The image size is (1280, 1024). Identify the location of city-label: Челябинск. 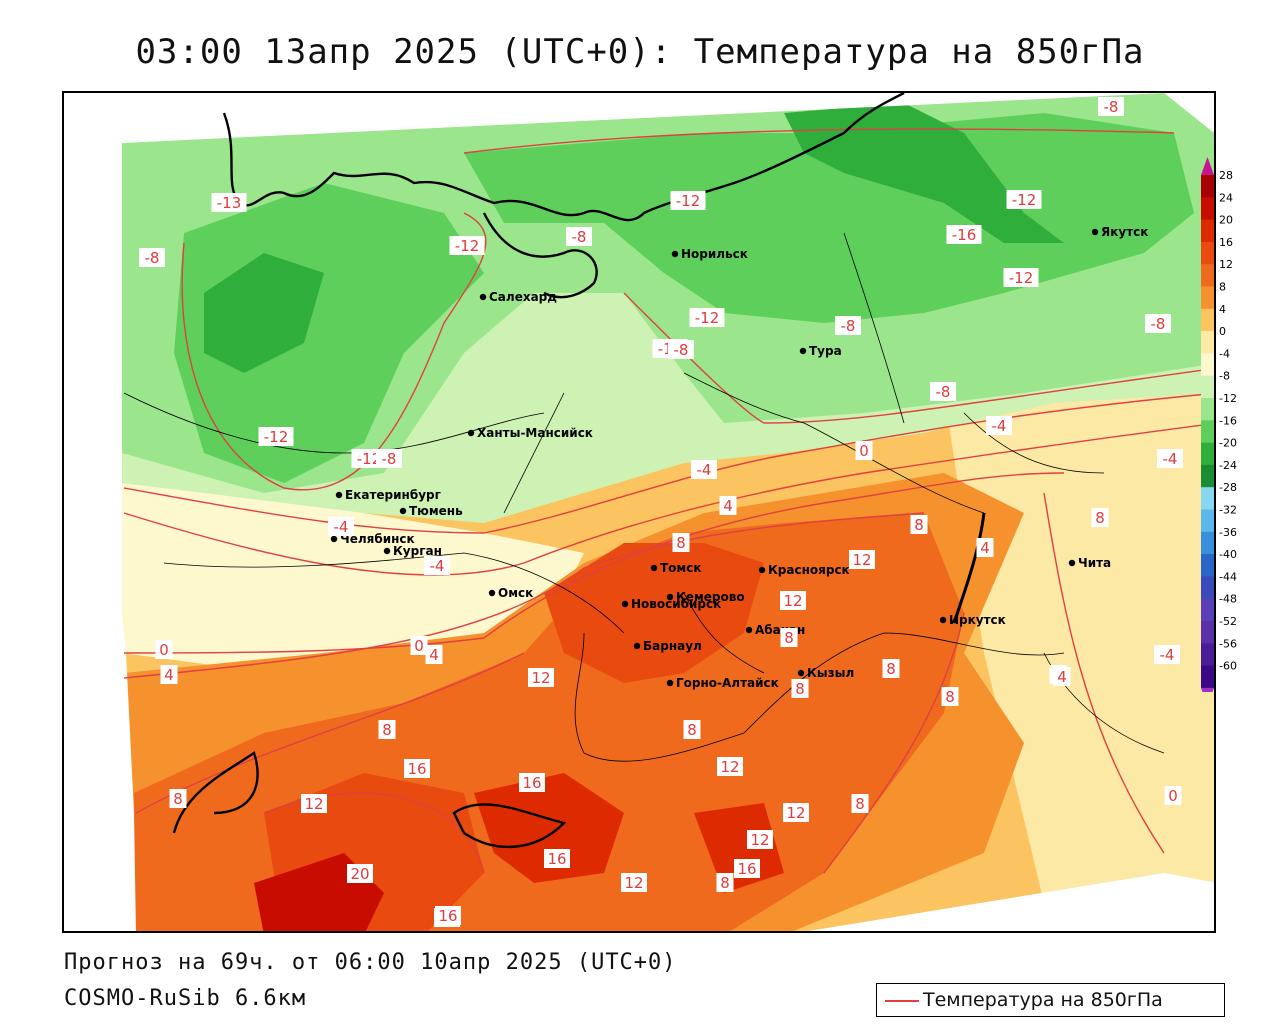
(377, 539).